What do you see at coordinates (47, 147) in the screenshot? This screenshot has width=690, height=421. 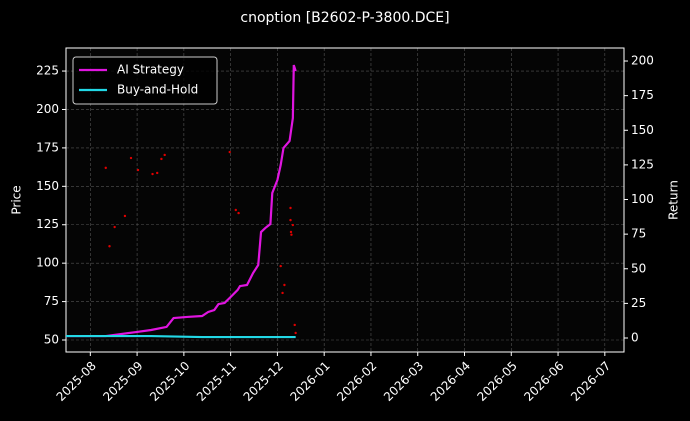 I see `y-tick-label: 175` at bounding box center [47, 147].